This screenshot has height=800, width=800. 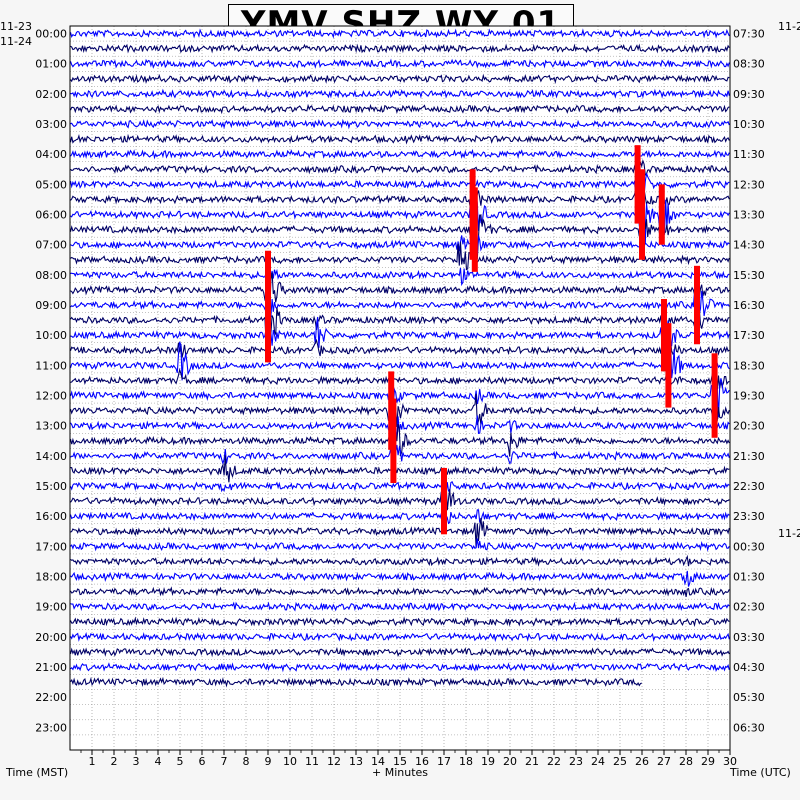 I want to click on right-hour-label: 15:30, so click(x=749, y=275).